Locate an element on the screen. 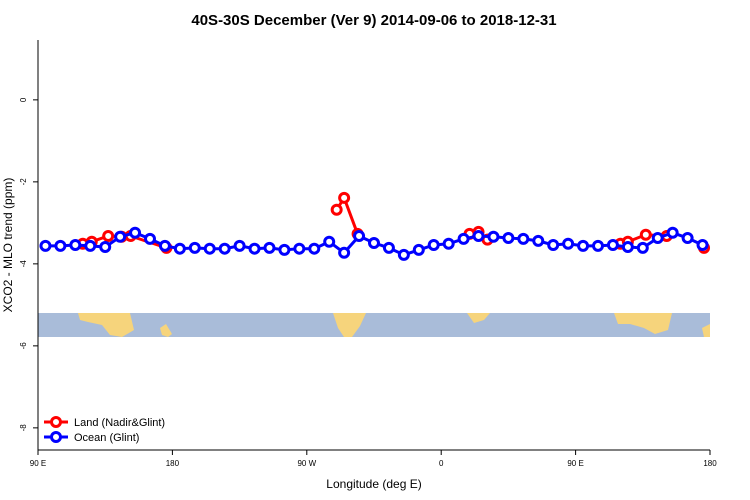 The height and width of the screenshot is (500, 750). y-axis-label: XCO2 - MLO trend (ppm) is located at coordinates (8, 245).